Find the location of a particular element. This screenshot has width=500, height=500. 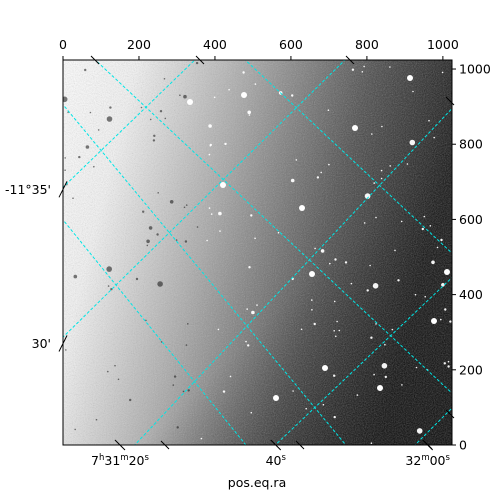

right-axis-pixel-ticks: 0 200 400 600 800 1000 is located at coordinates (471, 257).